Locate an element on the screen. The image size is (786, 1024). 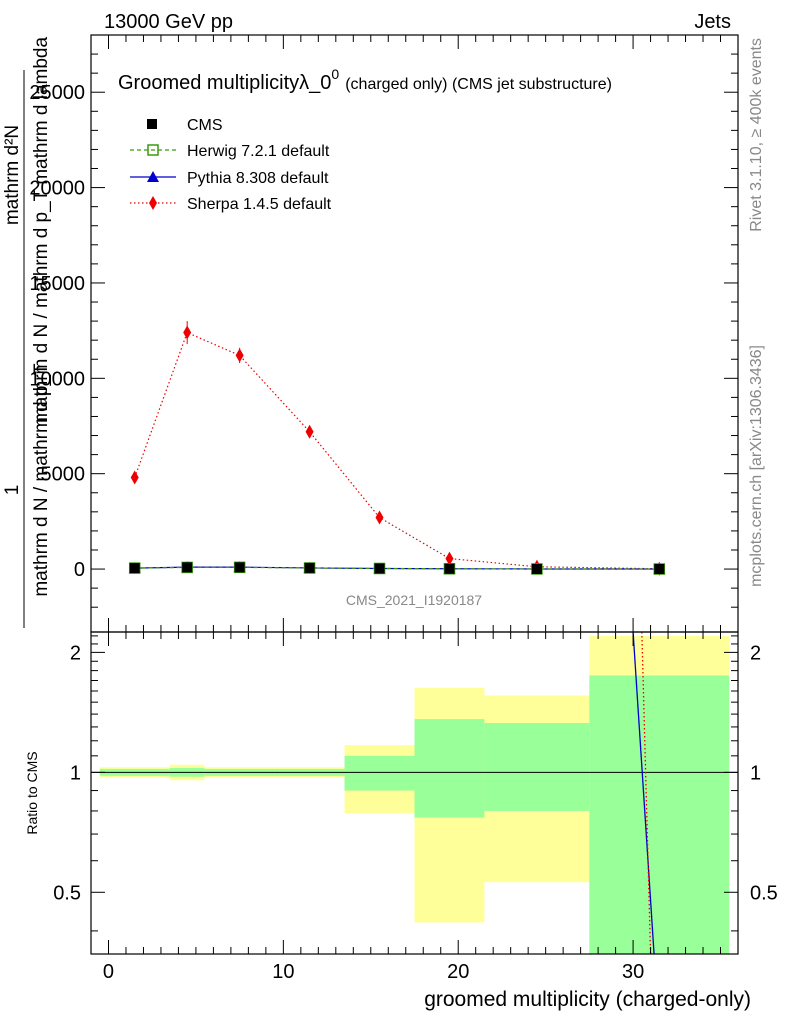
legend-entry-pythia: Pythia 8.308 default is located at coordinates (229, 178).